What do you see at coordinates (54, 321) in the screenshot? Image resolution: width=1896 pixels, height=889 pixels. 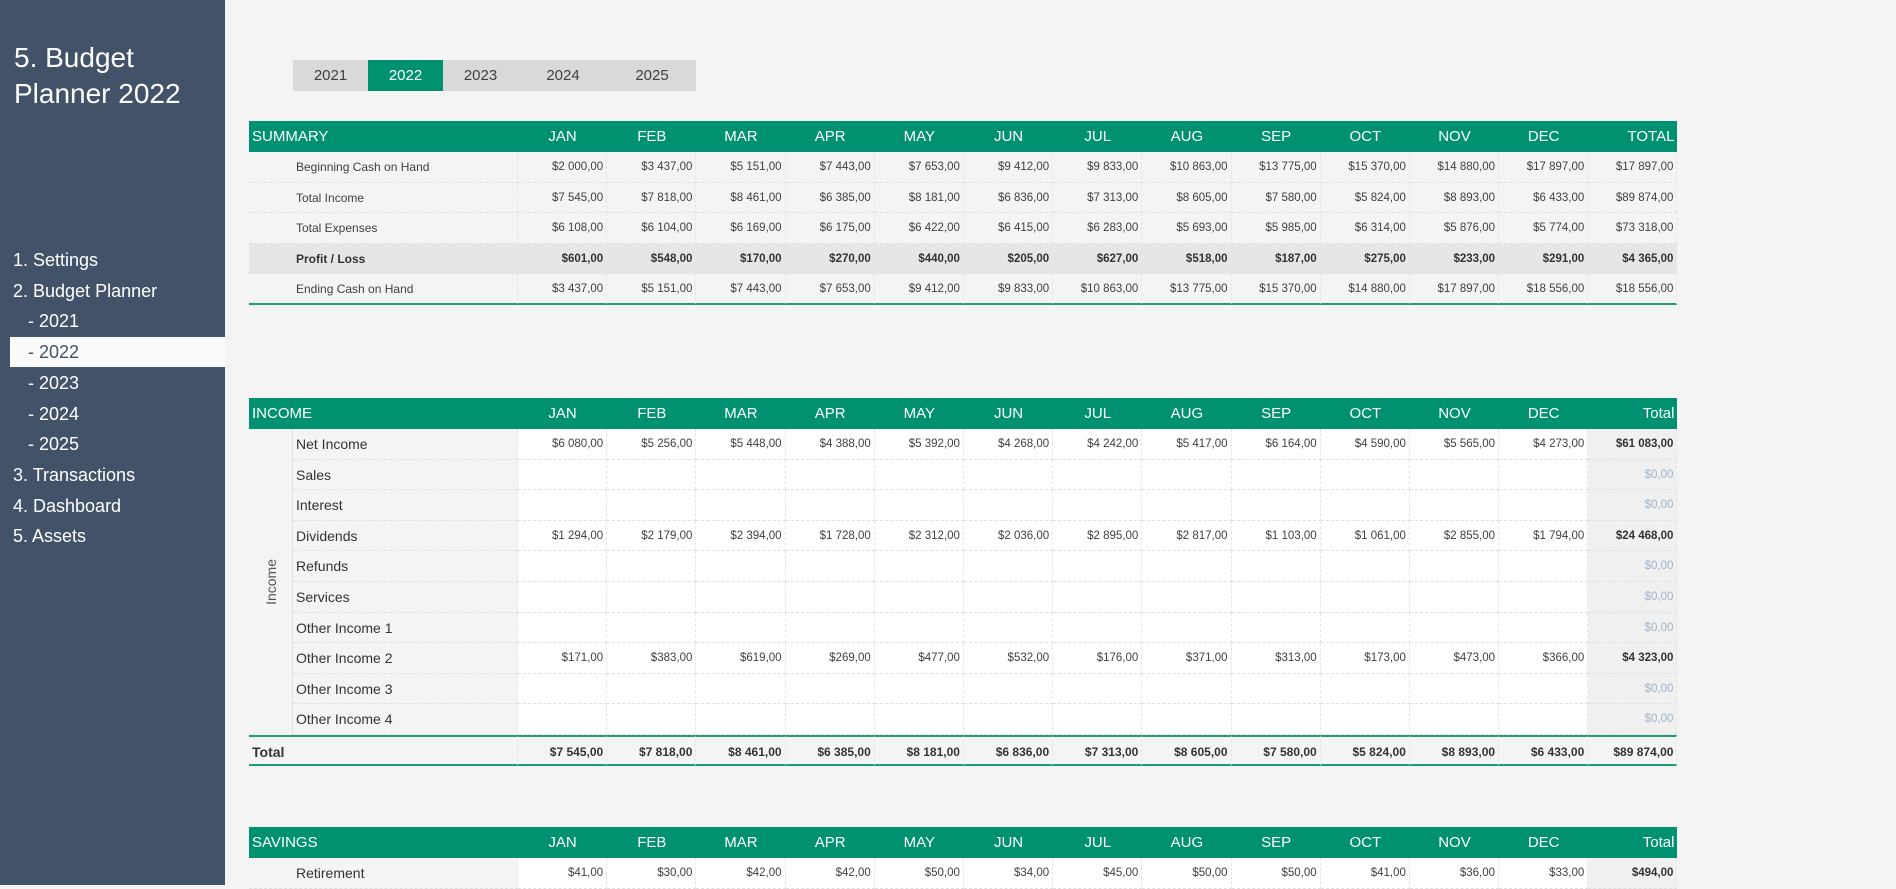 I see `sidebar-item: - 2021` at bounding box center [54, 321].